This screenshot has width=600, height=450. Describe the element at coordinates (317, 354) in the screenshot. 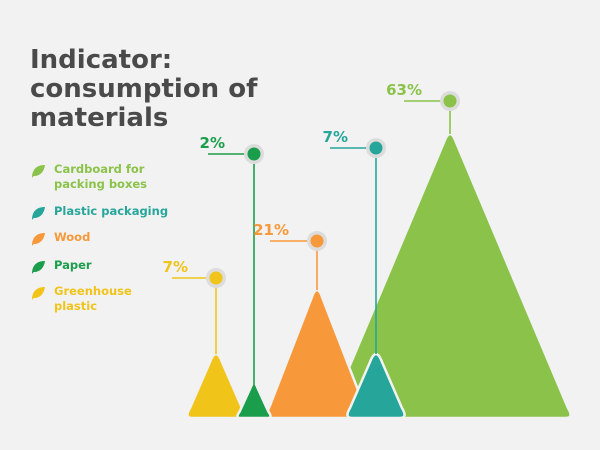

I see `bar-wood` at that location.